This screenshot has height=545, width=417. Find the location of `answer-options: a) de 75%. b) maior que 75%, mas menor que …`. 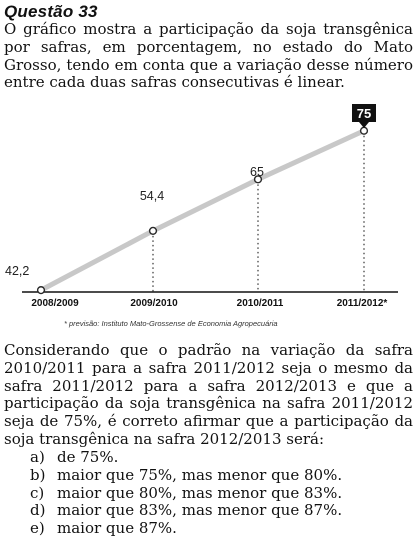

answer-options: a) de 75%. b) maior que 75%, mas menor que … is located at coordinates (186, 493).